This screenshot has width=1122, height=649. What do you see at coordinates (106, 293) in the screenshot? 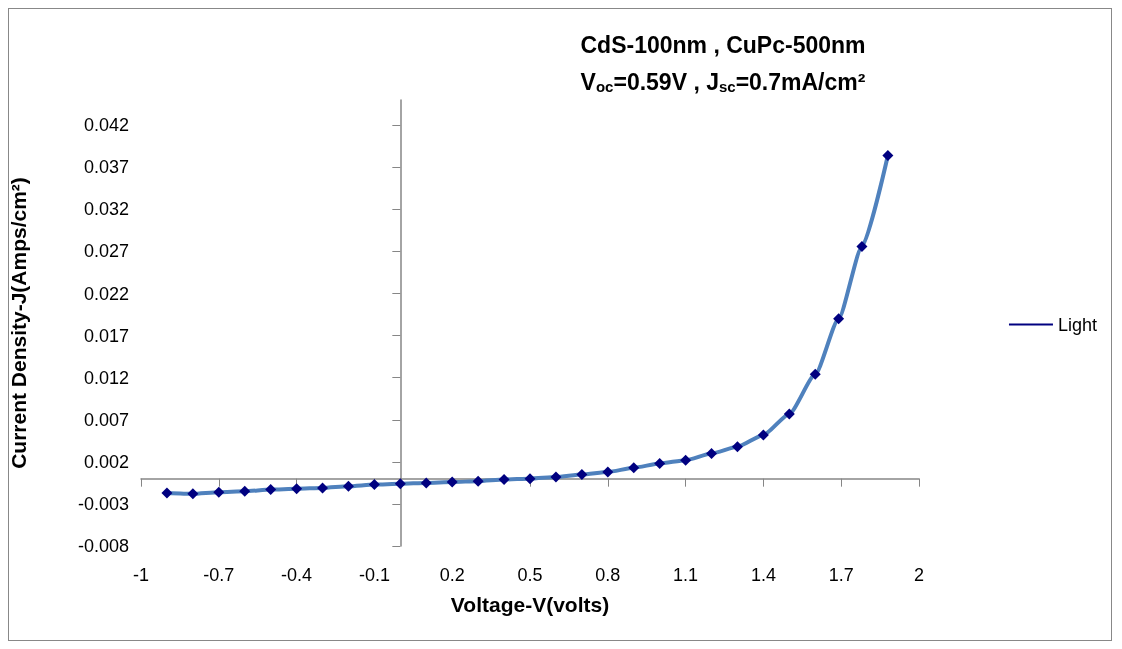
I see `y-tick-label: 0.022` at bounding box center [106, 293].